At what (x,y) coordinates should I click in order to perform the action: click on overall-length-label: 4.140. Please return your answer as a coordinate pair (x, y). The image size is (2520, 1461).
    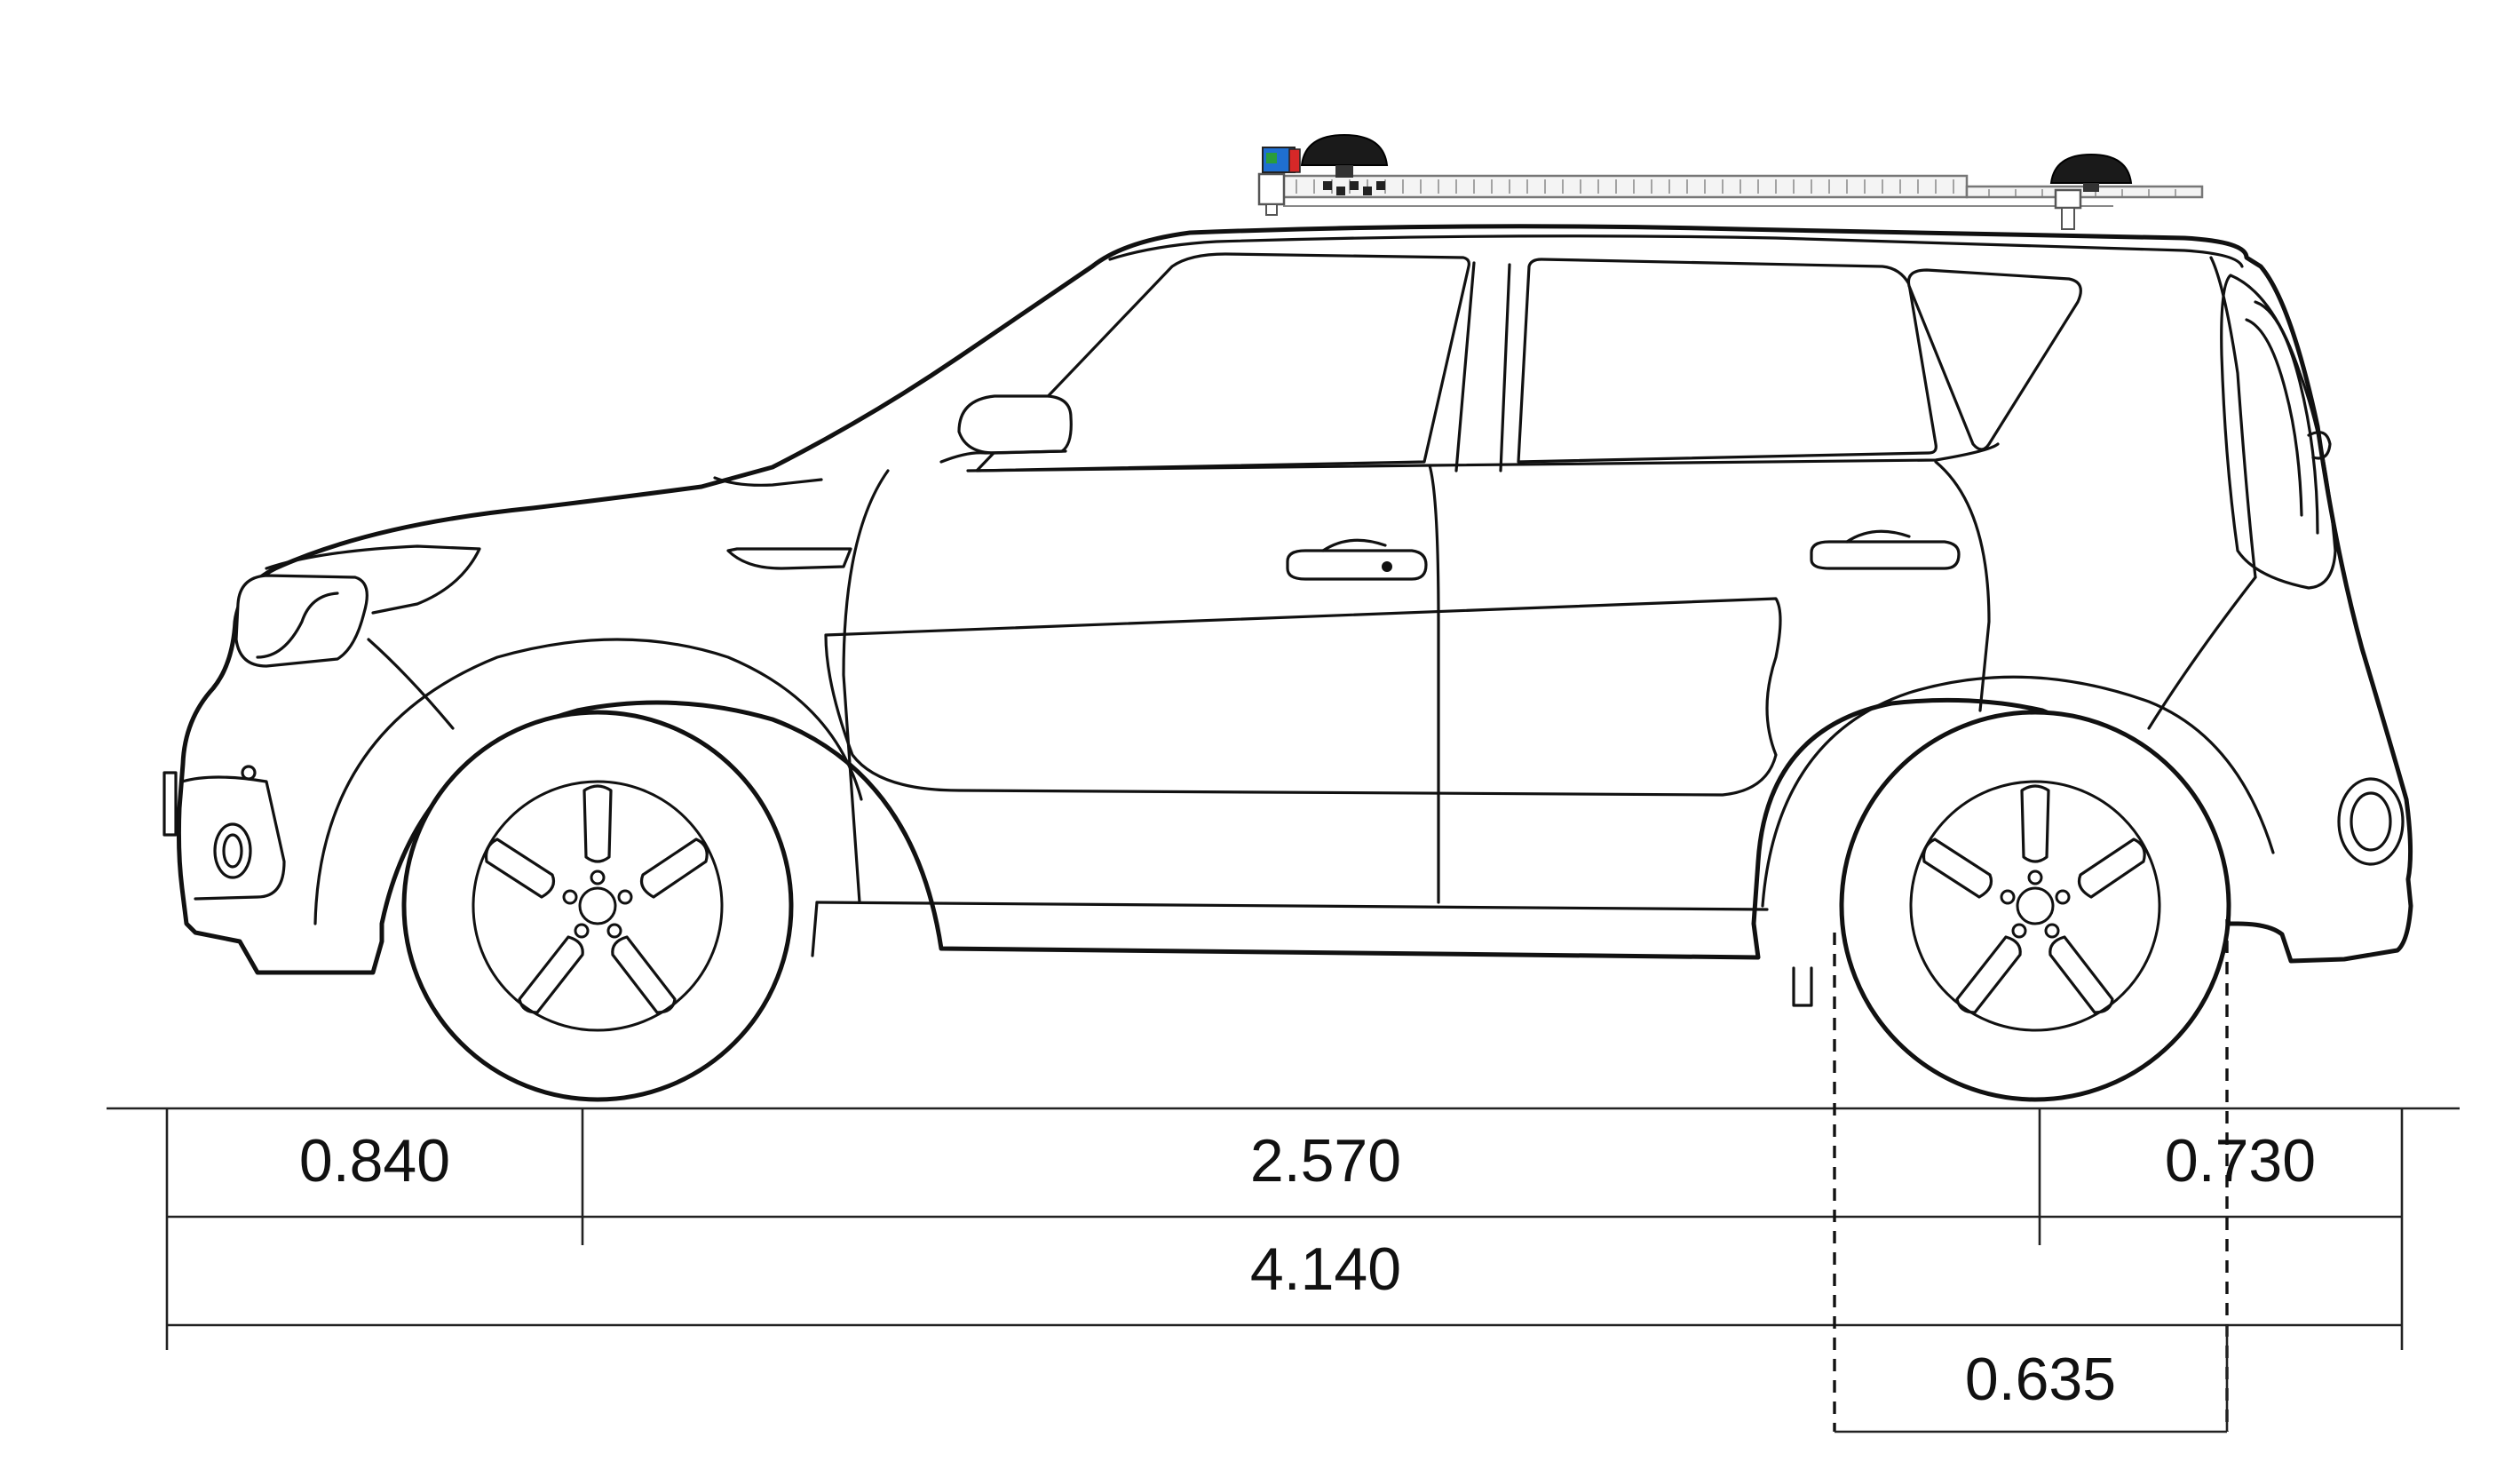
    Looking at the image, I should click on (1325, 1269).